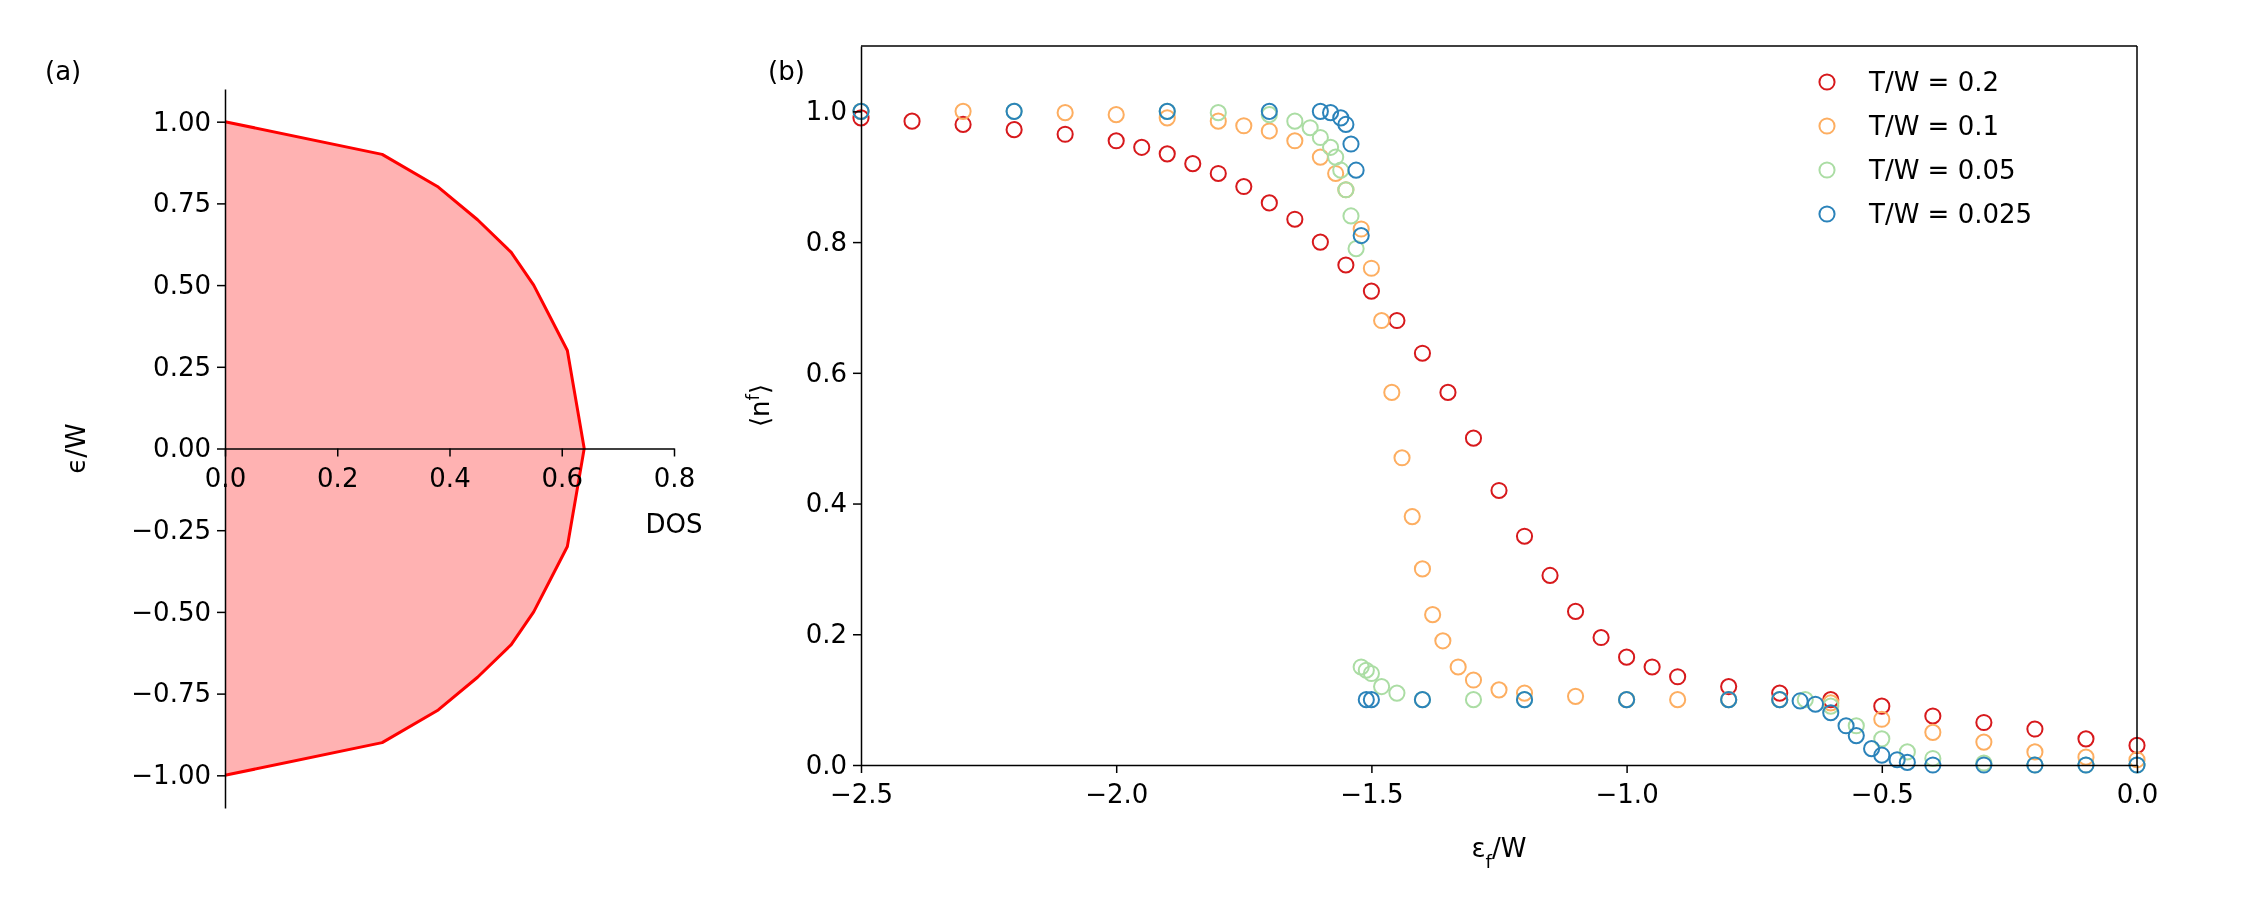  What do you see at coordinates (674, 523) in the screenshot?
I see `x-axis-title: DOS` at bounding box center [674, 523].